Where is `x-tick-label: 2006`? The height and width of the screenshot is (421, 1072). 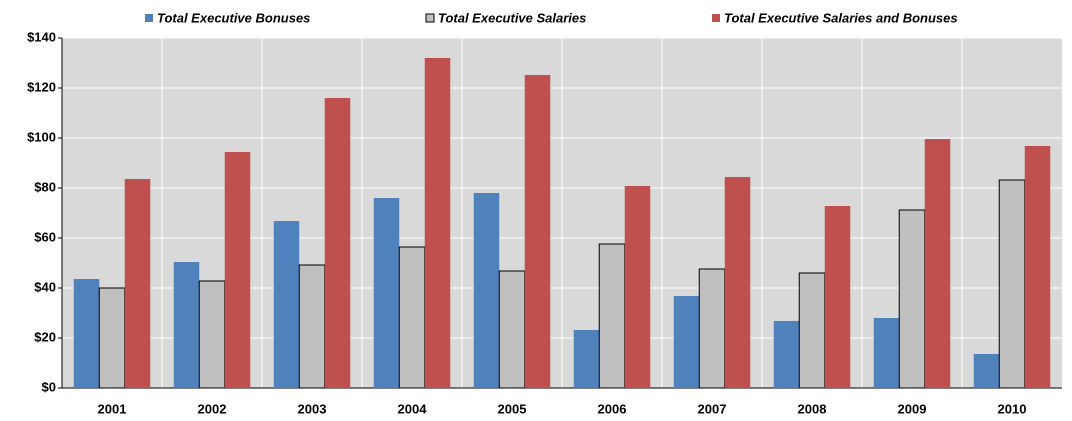
x-tick-label: 2006 is located at coordinates (612, 408).